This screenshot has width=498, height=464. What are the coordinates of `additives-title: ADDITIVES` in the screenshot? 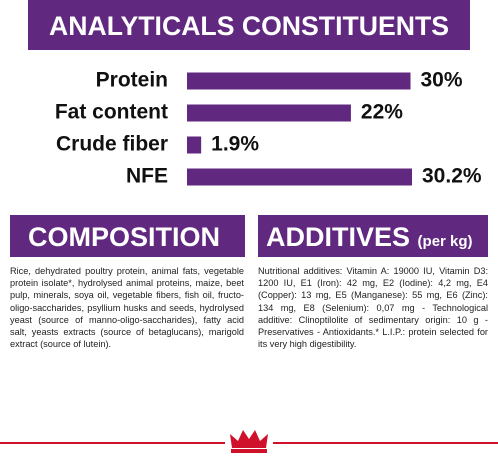 It's located at (338, 237).